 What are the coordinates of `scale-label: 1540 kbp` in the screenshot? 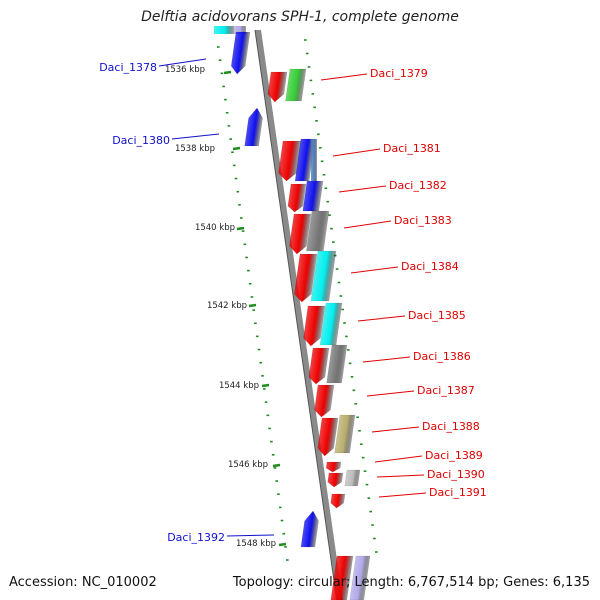 It's located at (215, 228).